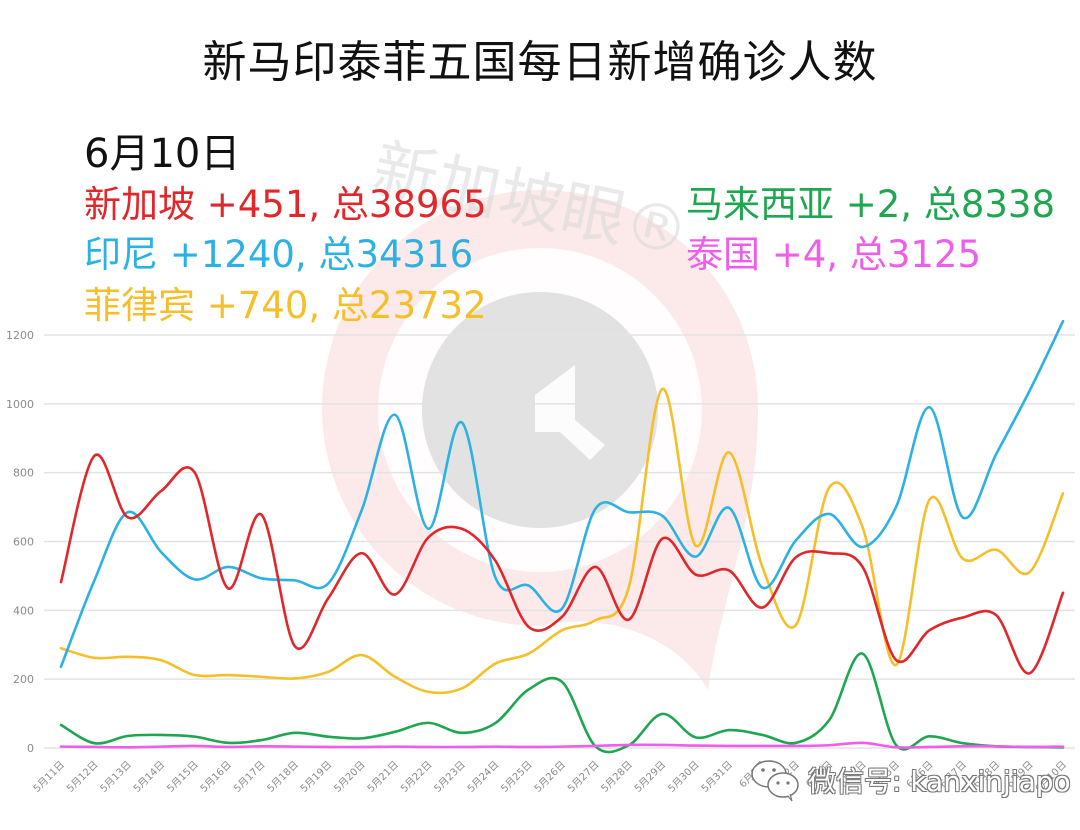 This screenshot has height=830, width=1080. What do you see at coordinates (617, 777) in the screenshot?
I see `x-tick-label: 5月28日` at bounding box center [617, 777].